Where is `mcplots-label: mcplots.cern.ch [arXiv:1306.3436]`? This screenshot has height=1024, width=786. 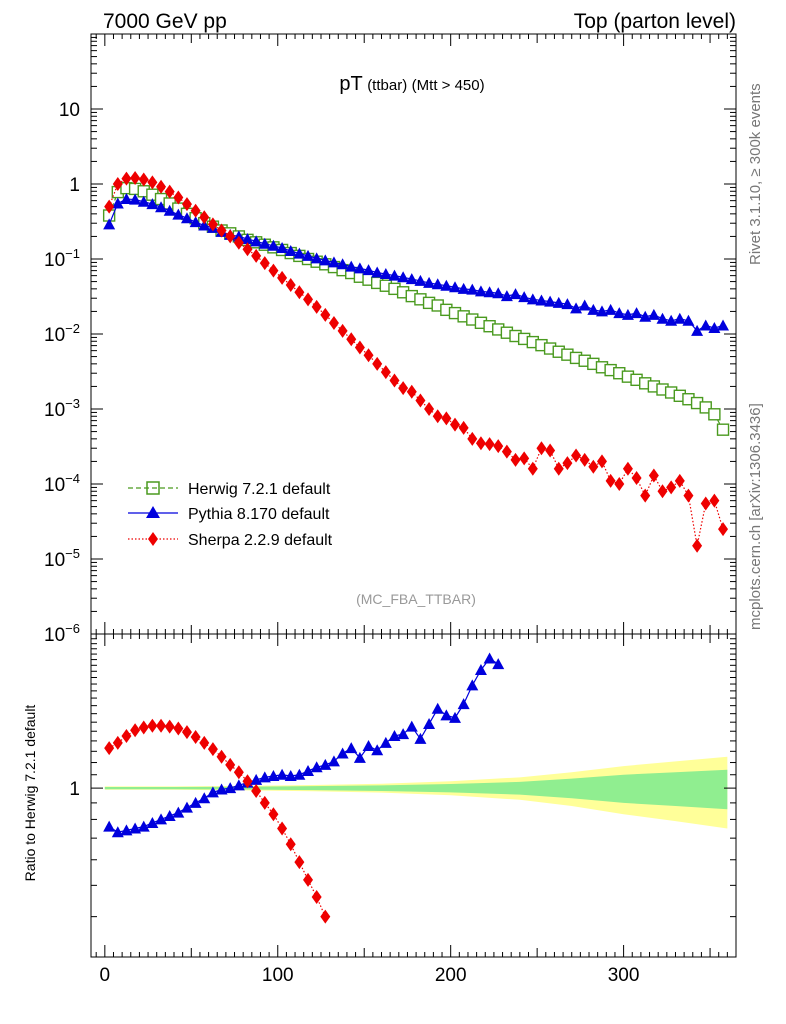
mcplots-label: mcplots.cern.ch [arXiv:1306.3436] is located at coordinates (755, 516).